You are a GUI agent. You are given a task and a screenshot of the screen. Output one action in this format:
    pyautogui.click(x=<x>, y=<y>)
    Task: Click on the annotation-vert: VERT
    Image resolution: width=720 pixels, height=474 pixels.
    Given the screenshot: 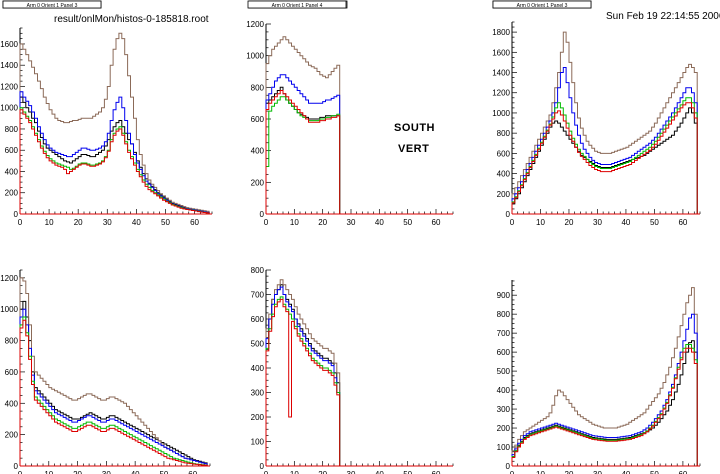 What is the action you would take?
    pyautogui.click(x=414, y=149)
    